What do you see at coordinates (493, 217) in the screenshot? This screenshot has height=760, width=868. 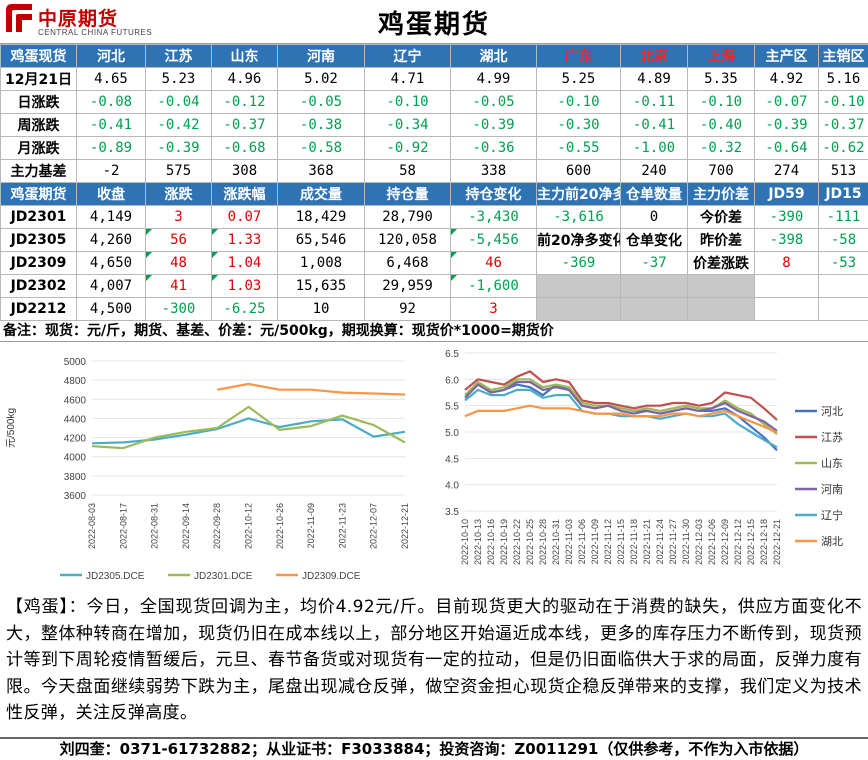 I see `table-cell: -3,430` at bounding box center [493, 217].